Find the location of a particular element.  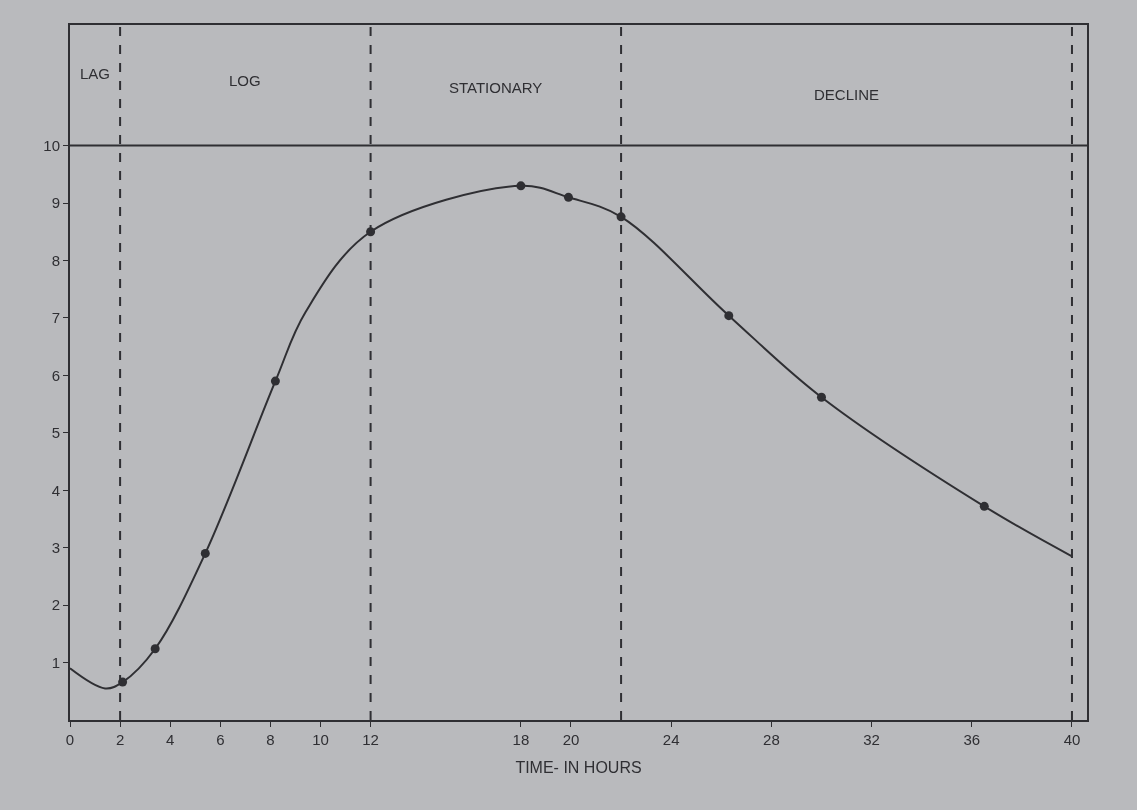

y-tick-label: 7 is located at coordinates (55, 318).